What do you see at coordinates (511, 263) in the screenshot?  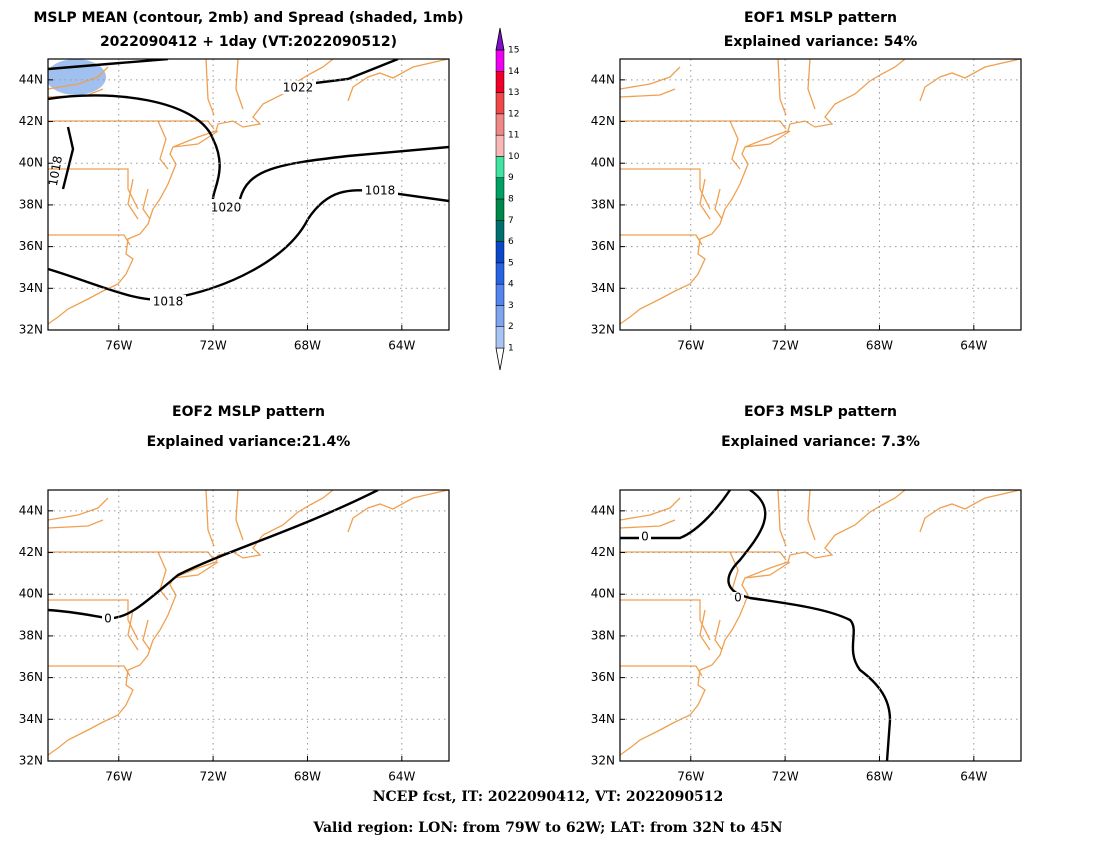 I see `colorbar-label: 5` at bounding box center [511, 263].